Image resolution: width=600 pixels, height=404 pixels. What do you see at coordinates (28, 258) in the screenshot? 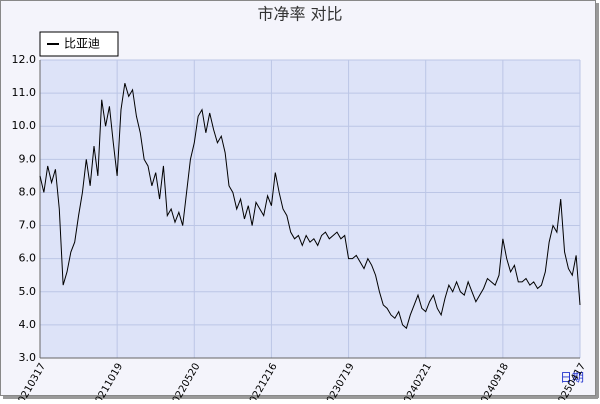
I see `y-tick-label: 6.0` at bounding box center [28, 258].